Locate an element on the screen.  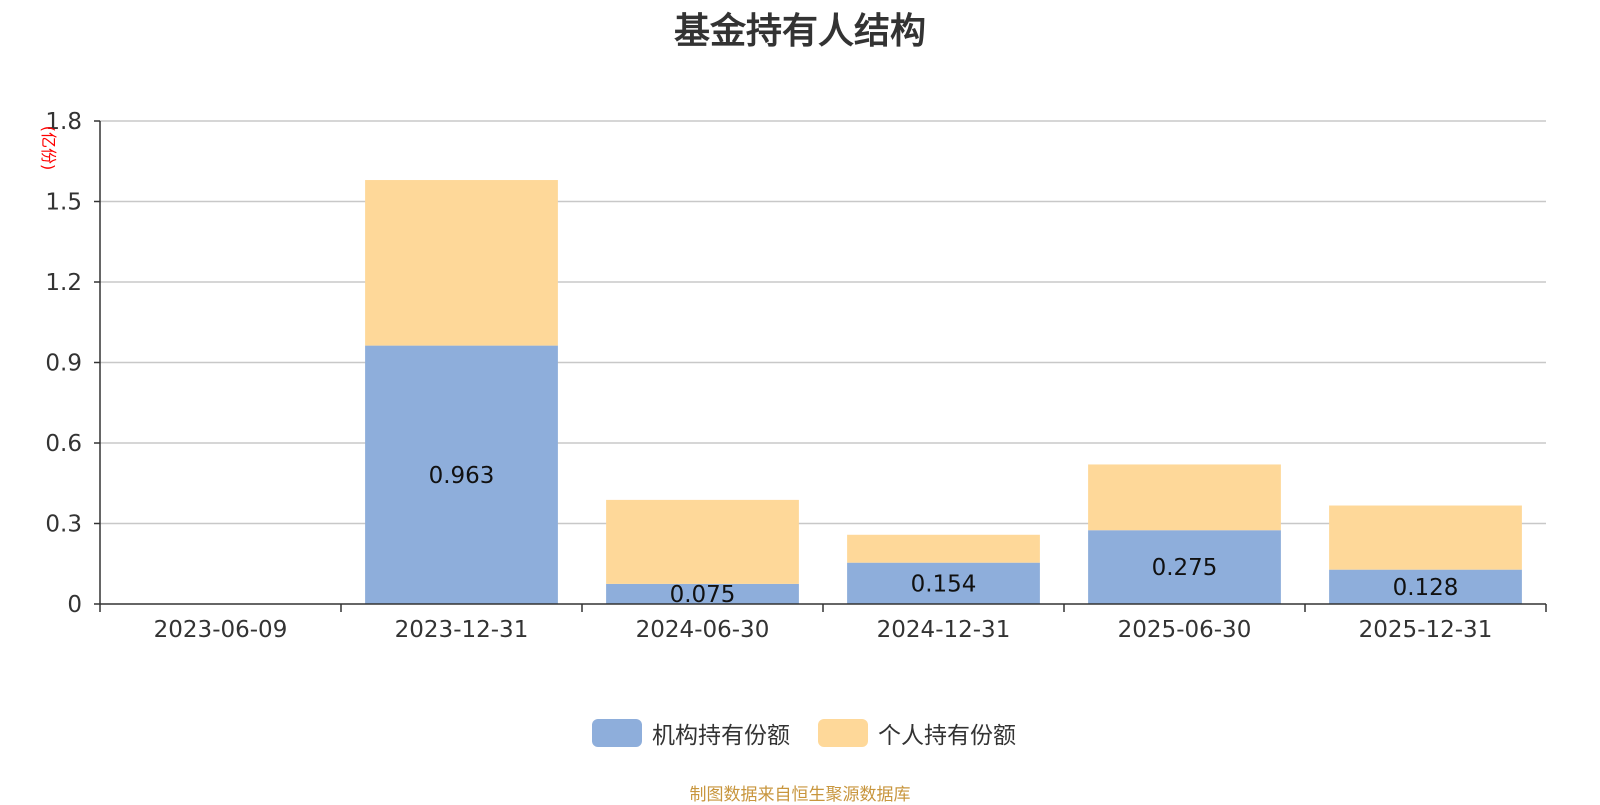
legend-item-institution: 机构持有份额 is located at coordinates (691, 733).